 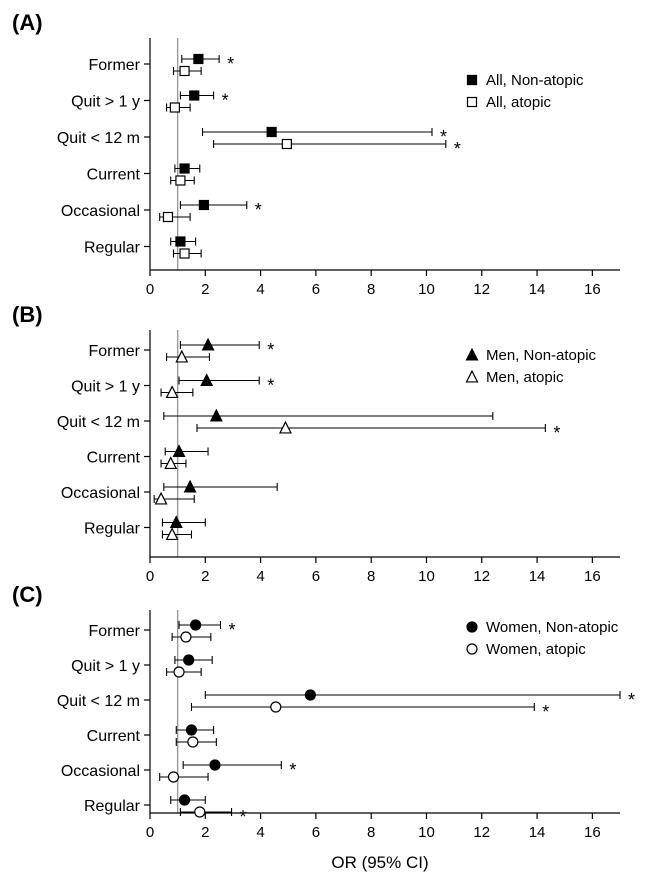 I want to click on panel-label: (C), so click(x=27, y=594).